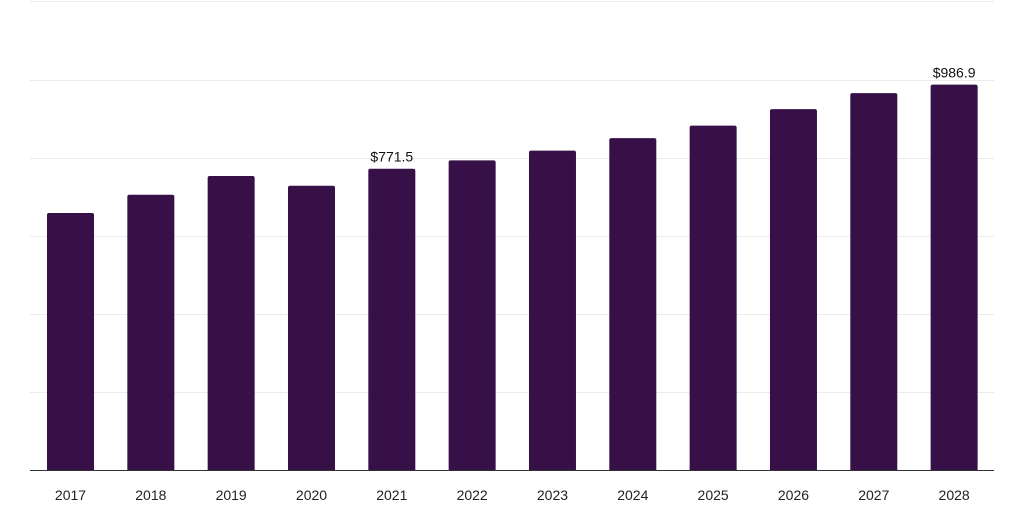  I want to click on data-labels: $771.5 $986.9, so click(672, 115).